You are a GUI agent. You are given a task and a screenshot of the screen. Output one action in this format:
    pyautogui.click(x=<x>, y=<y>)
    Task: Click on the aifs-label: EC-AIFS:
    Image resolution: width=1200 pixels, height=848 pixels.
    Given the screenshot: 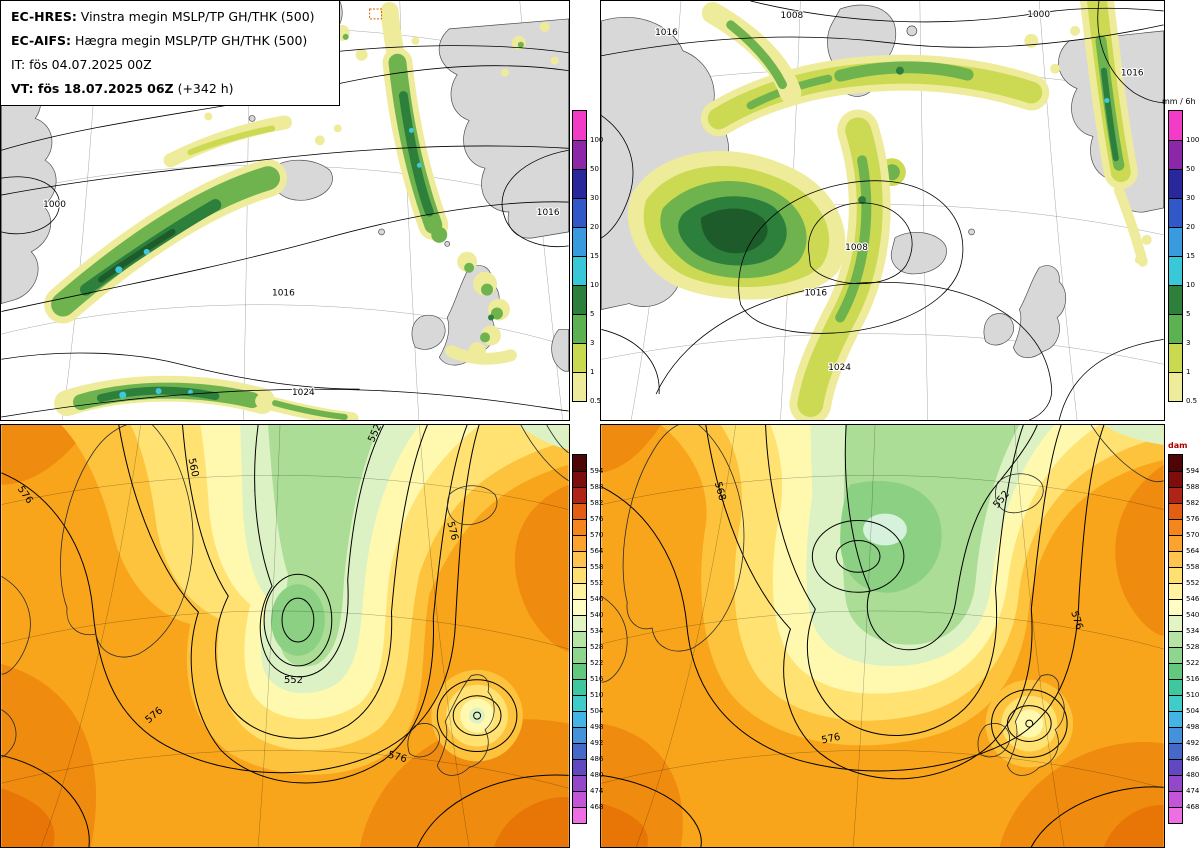 What is the action you would take?
    pyautogui.click(x=41, y=40)
    